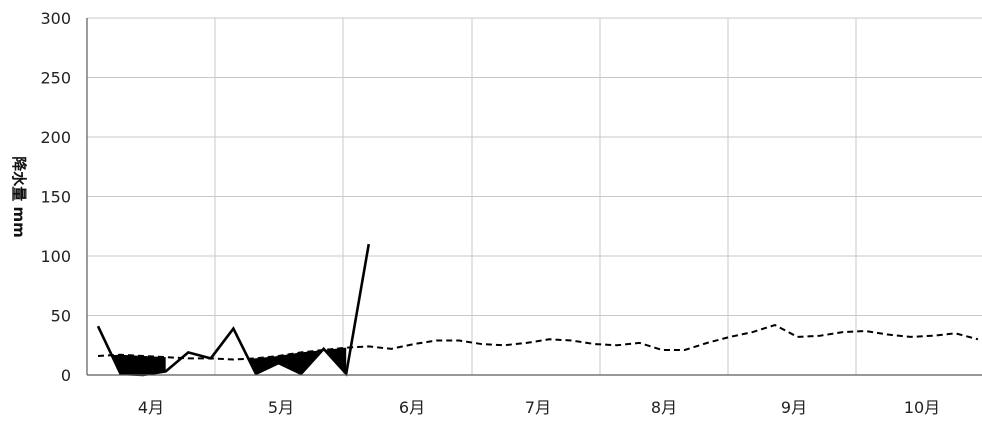 The width and height of the screenshot is (982, 426). I want to click on y-tick-label: 300, so click(55, 18).